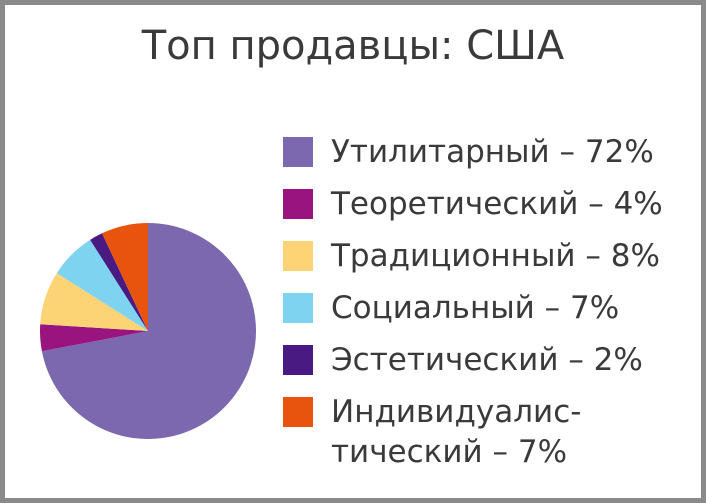  Describe the element at coordinates (456, 432) in the screenshot. I see `legend-label: Индивидуалис- тический – 7%` at that location.